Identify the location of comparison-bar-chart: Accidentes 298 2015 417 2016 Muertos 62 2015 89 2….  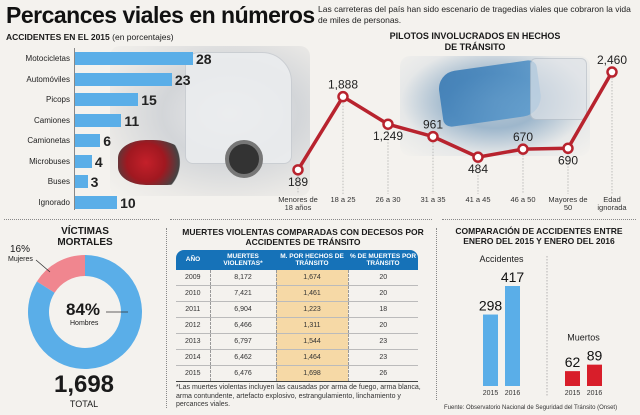
(541, 325).